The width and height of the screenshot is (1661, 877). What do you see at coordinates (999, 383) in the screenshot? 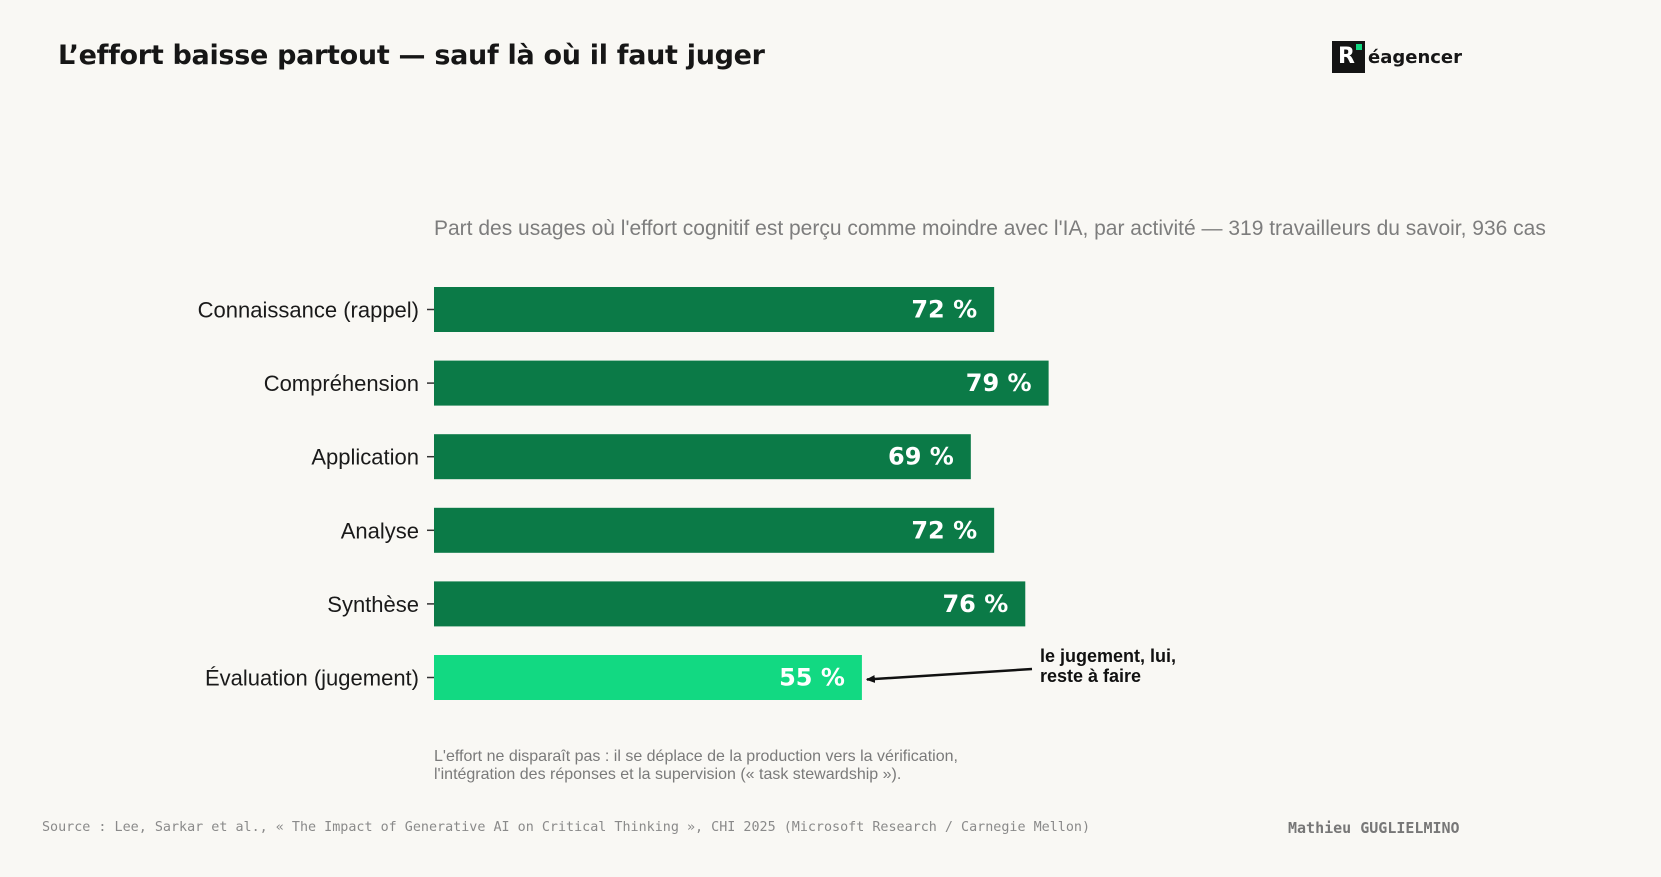
I see `value-label-2: 79 %` at bounding box center [999, 383].